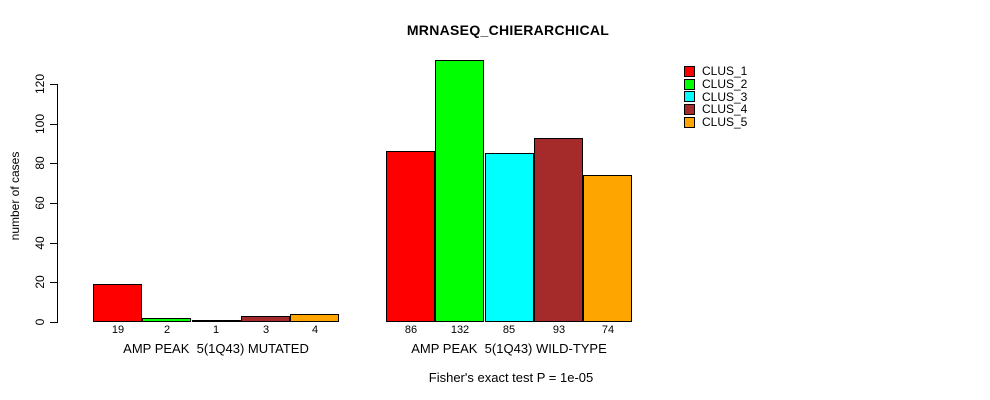 This screenshot has height=400, width=990. Describe the element at coordinates (57, 203) in the screenshot. I see `y-axis-line` at that location.